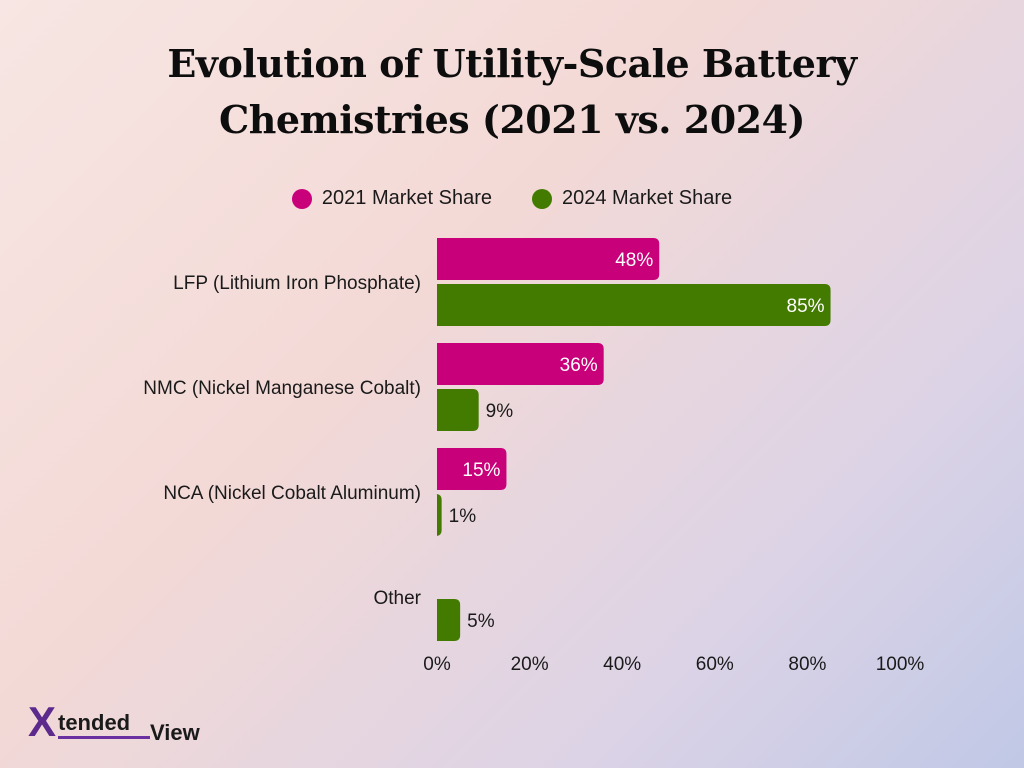  Describe the element at coordinates (530, 664) in the screenshot. I see `x-tick-label: 20%` at that location.